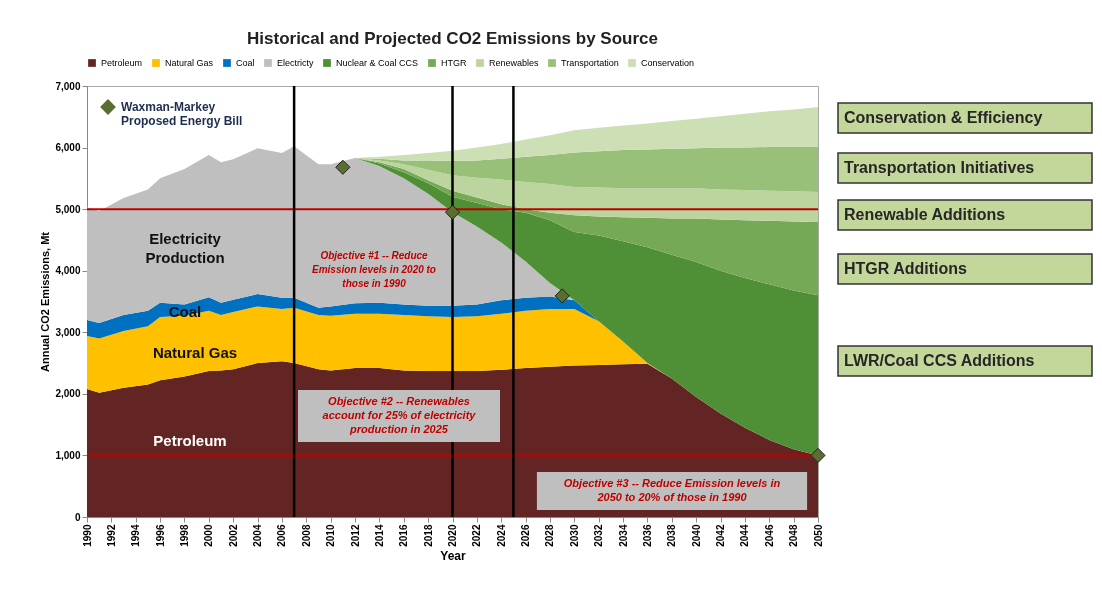  What do you see at coordinates (906, 268) in the screenshot?
I see `text: HTGR Additions` at bounding box center [906, 268].